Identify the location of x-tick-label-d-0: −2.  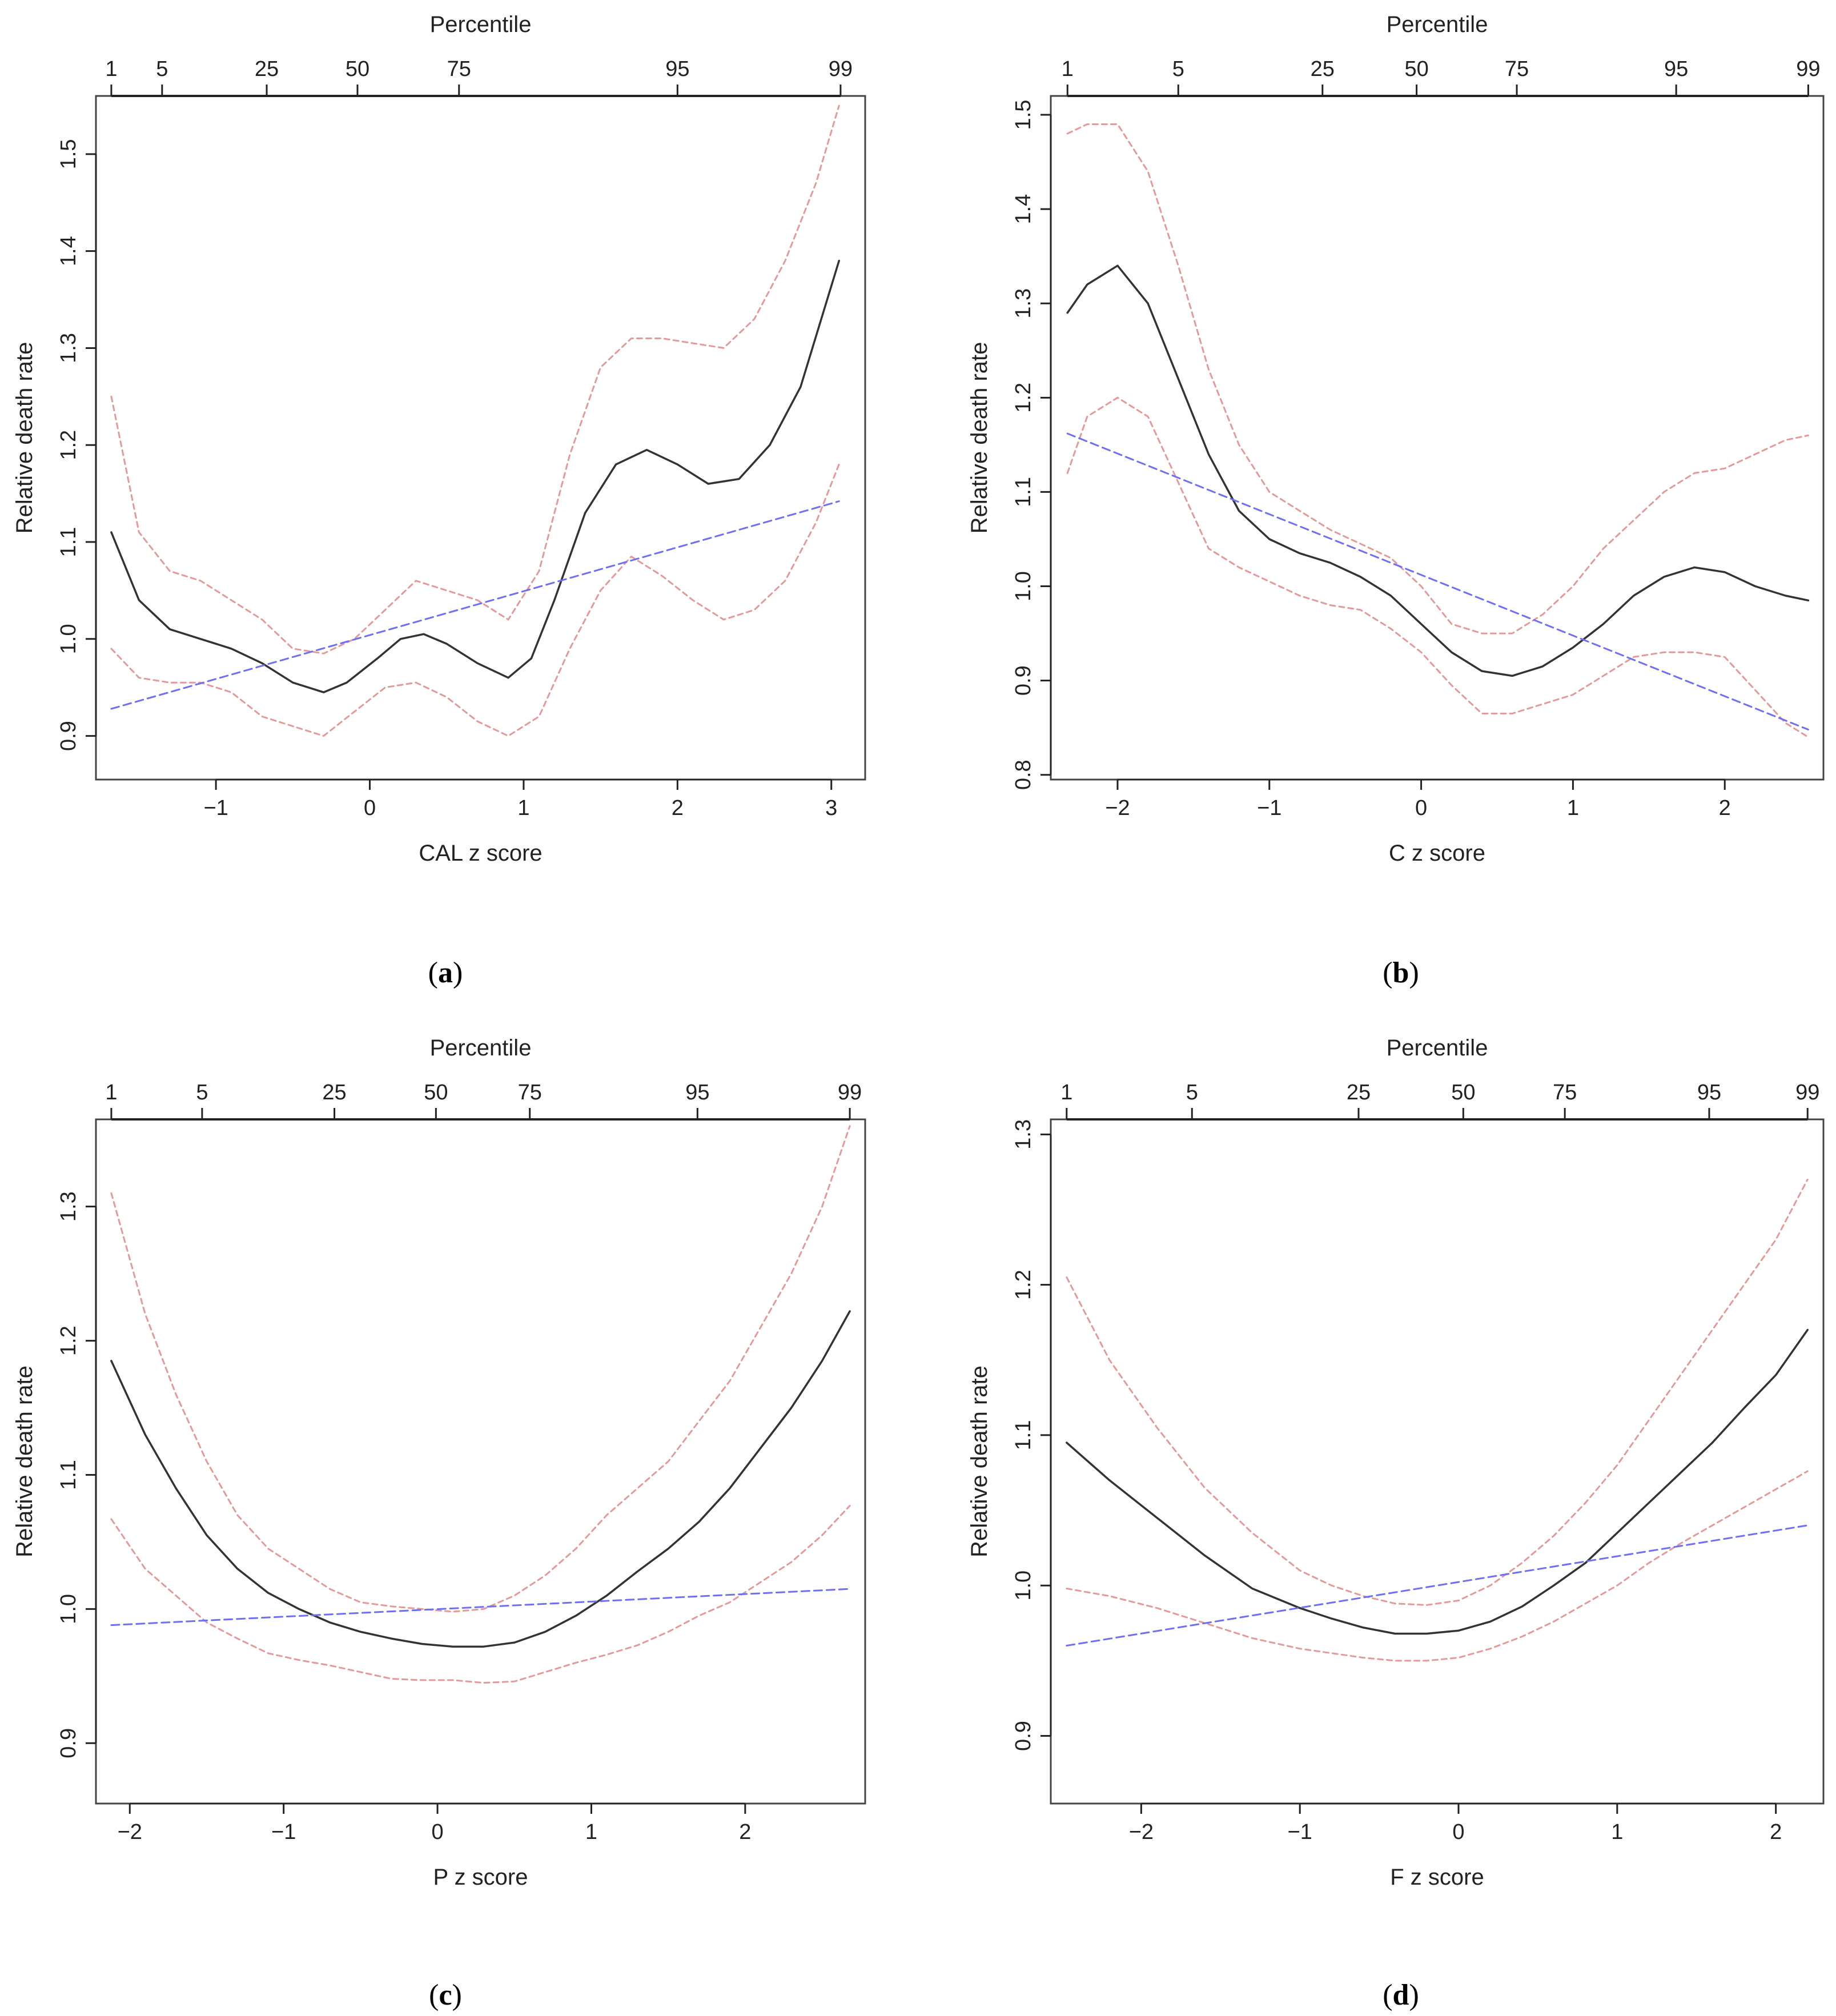
(1141, 1832).